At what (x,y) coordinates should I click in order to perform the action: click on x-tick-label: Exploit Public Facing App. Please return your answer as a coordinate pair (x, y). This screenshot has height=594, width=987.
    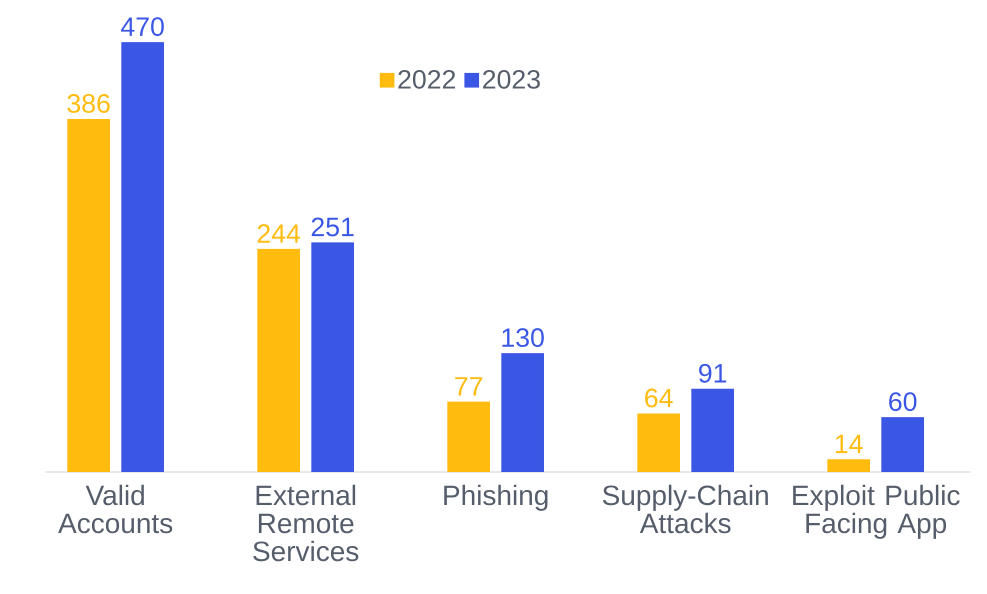
    Looking at the image, I should click on (876, 511).